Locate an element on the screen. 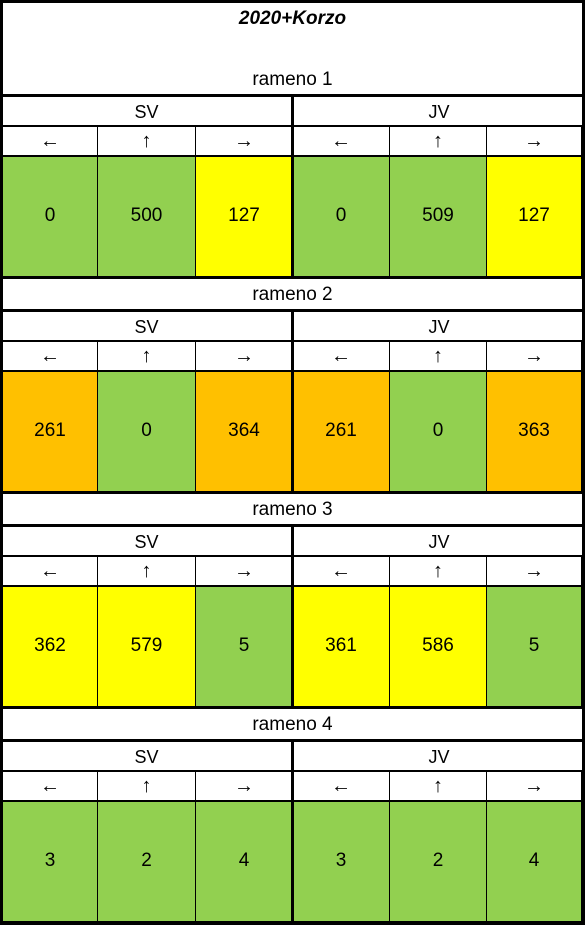 Image resolution: width=585 pixels, height=925 pixels. table-title: 2020+Korzo is located at coordinates (292, 18).